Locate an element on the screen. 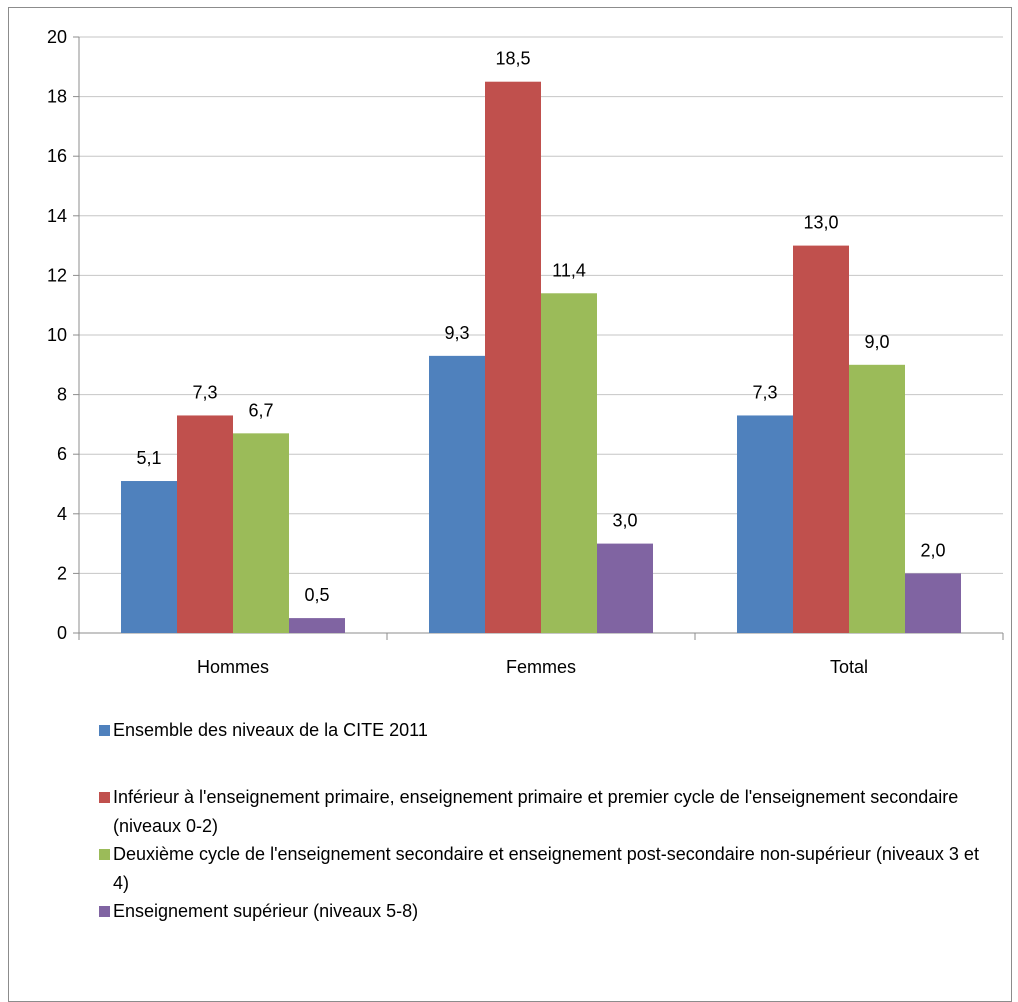  x-tick-label: Femmes is located at coordinates (541, 667).